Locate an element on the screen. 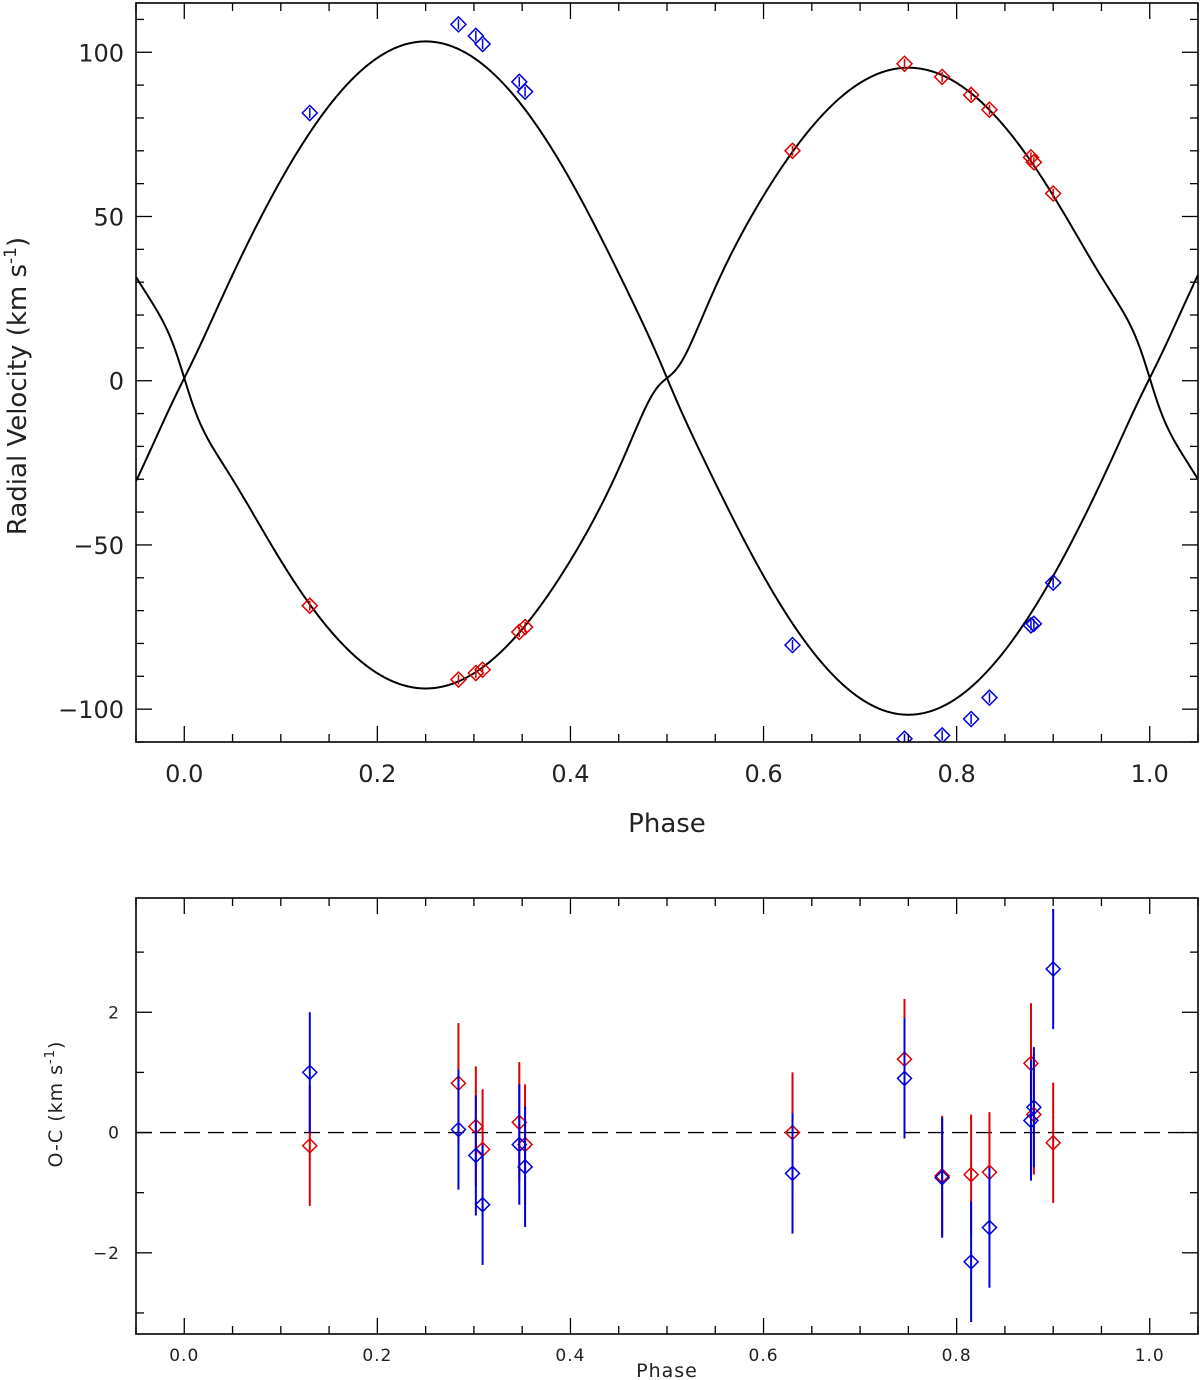  rv-y-axis-title: Radial Velocity (km s-1) is located at coordinates (17, 386).